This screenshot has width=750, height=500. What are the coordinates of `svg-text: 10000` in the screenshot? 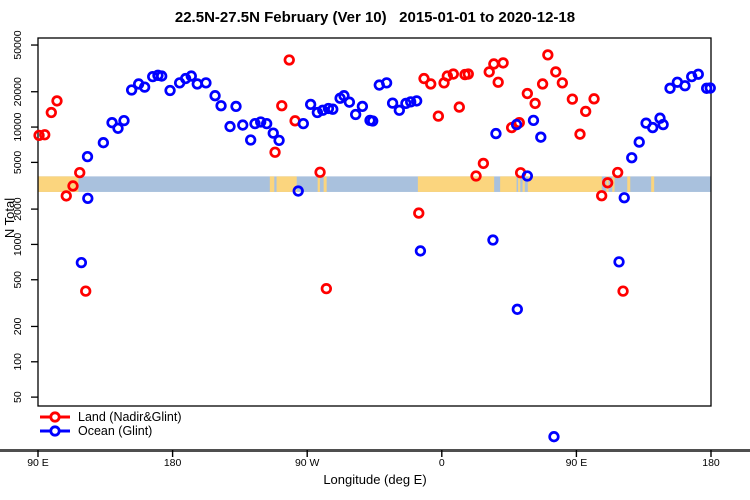 It's located at (18, 126).